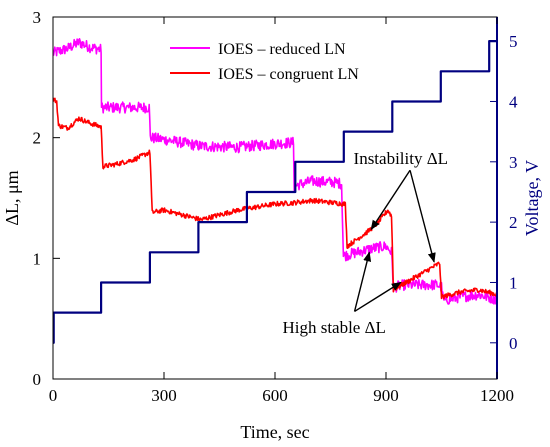 The height and width of the screenshot is (447, 550). I want to click on annotation-label: Instability ΔL, so click(401, 158).